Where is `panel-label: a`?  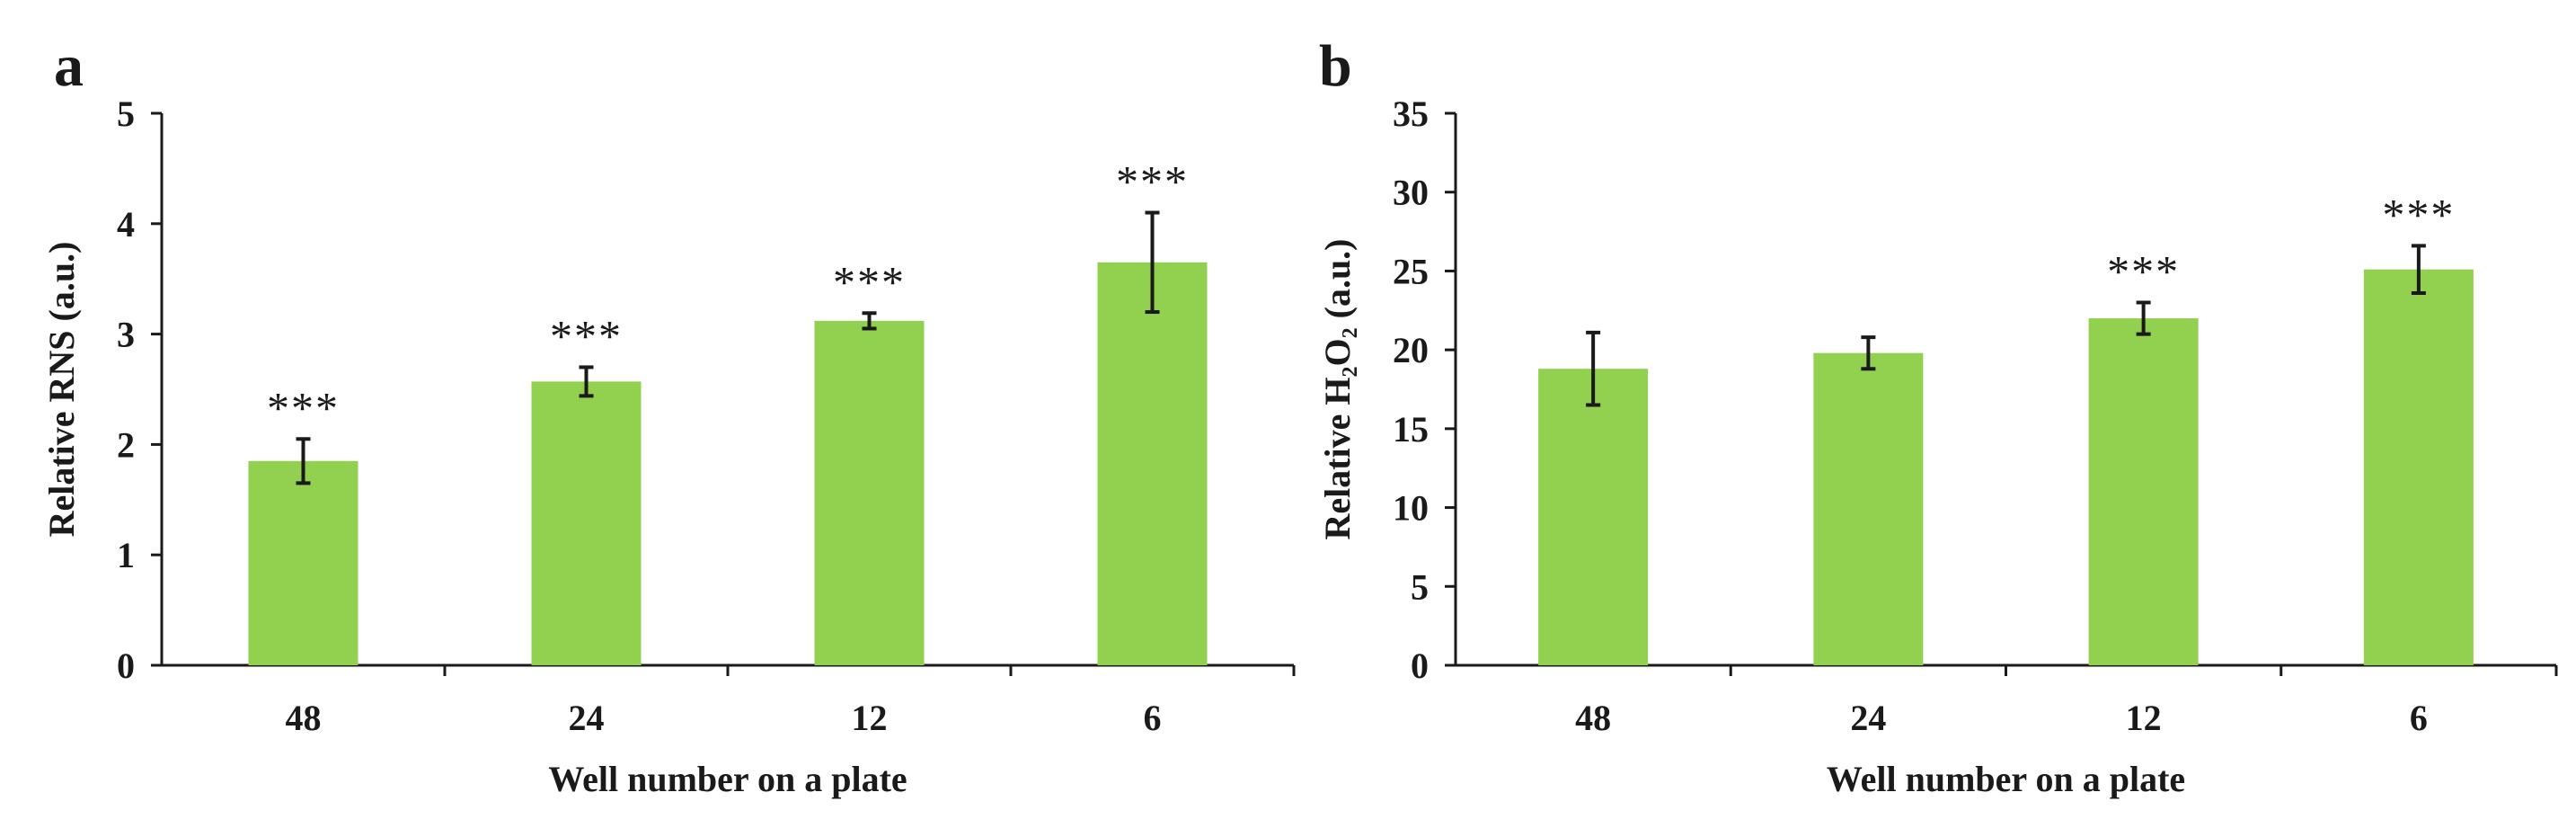 panel-label: a is located at coordinates (69, 66).